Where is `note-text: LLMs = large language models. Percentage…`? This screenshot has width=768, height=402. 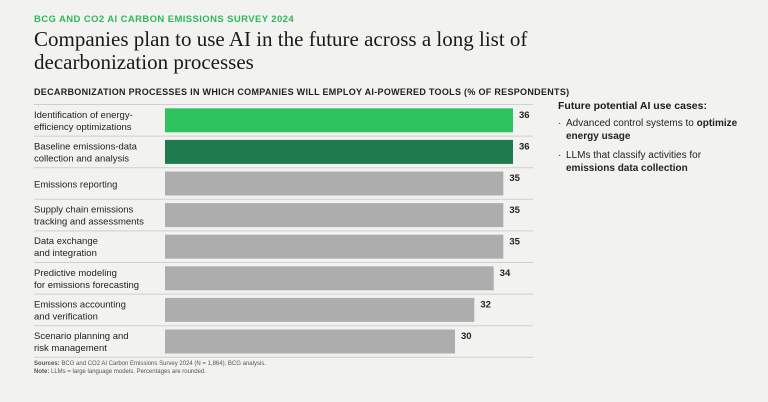
note-text: LLMs = large language models. Percentage… is located at coordinates (127, 372).